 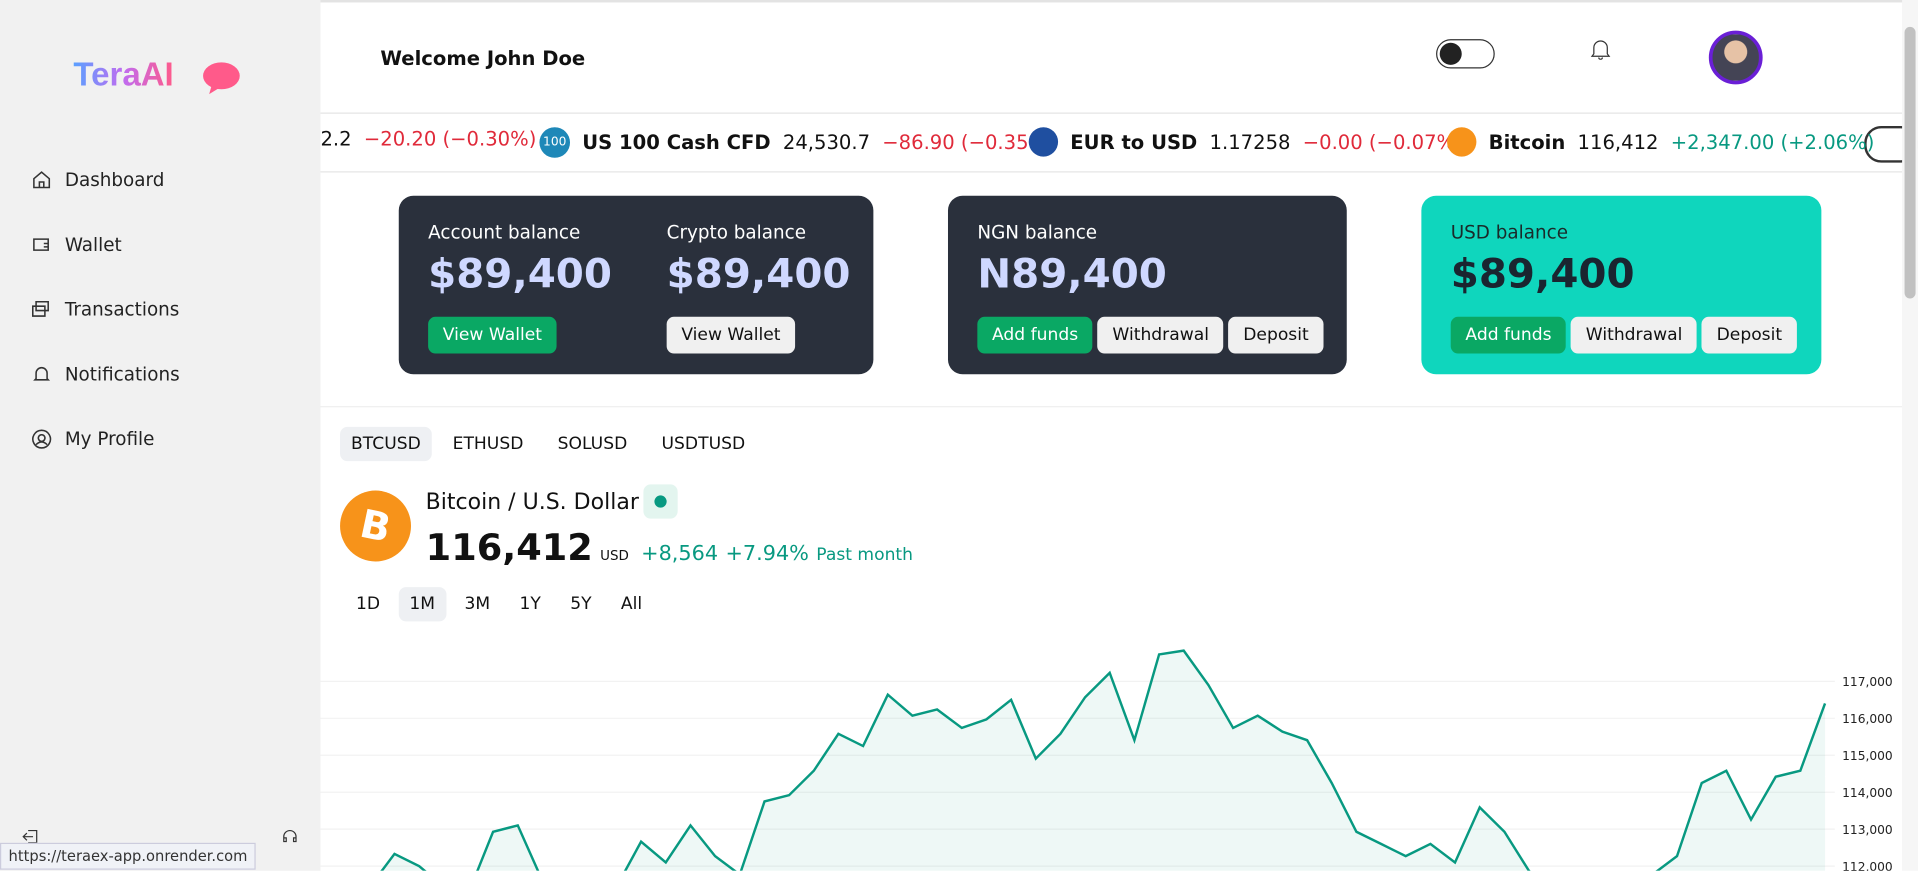 I want to click on ticker-name: EUR to USD, so click(x=1134, y=142).